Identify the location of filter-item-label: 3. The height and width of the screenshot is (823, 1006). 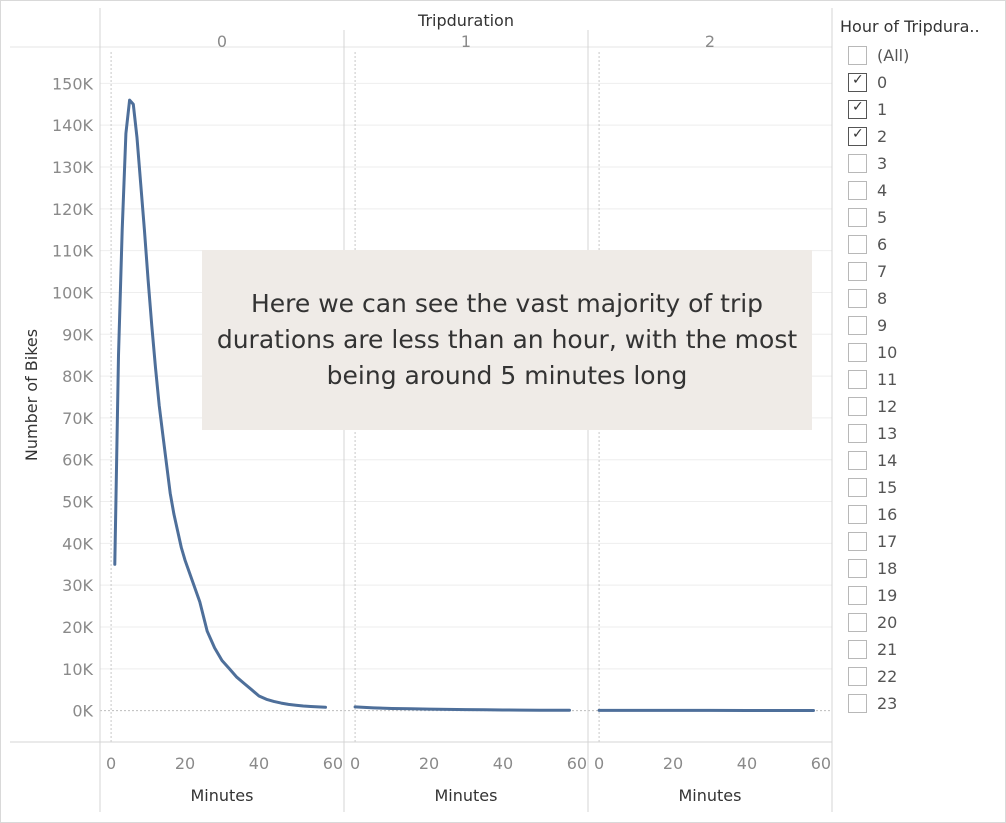
(882, 163).